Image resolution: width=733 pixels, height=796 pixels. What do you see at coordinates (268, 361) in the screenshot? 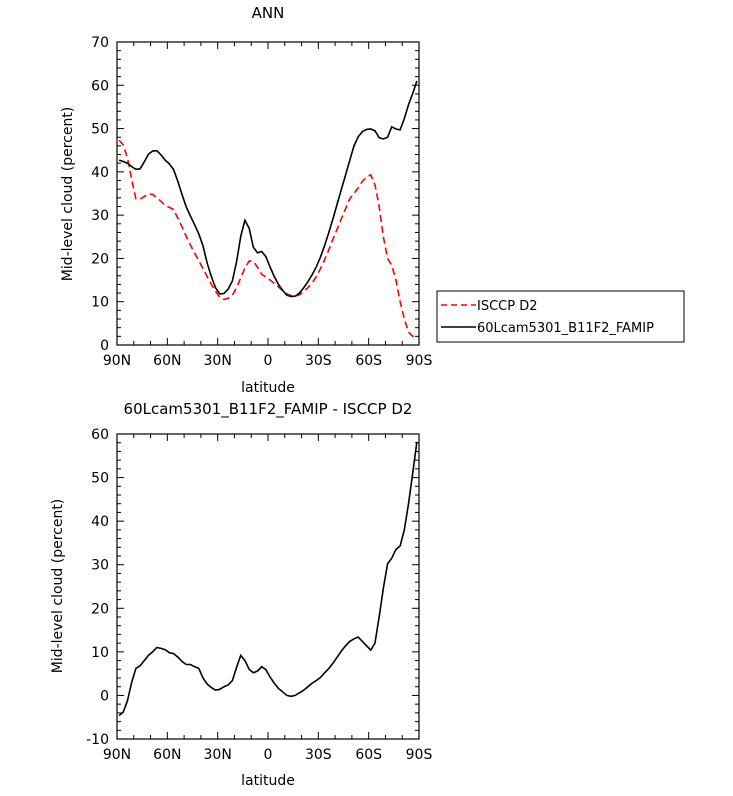
I see `top-x-tick-label: 0` at bounding box center [268, 361].